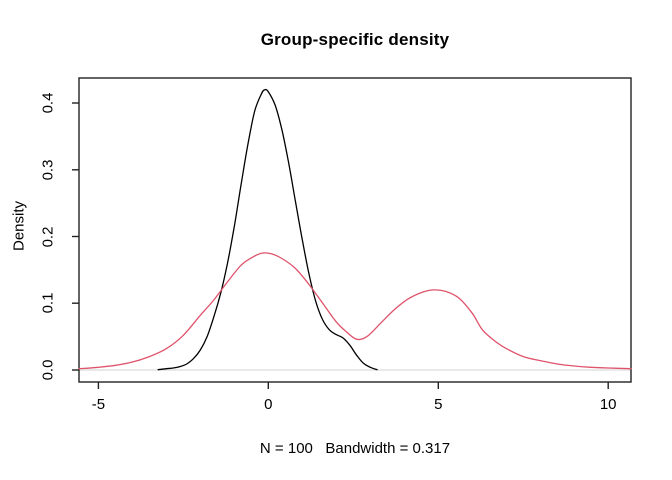 The image size is (672, 480). I want to click on y-tick-label: 0.2, so click(48, 236).